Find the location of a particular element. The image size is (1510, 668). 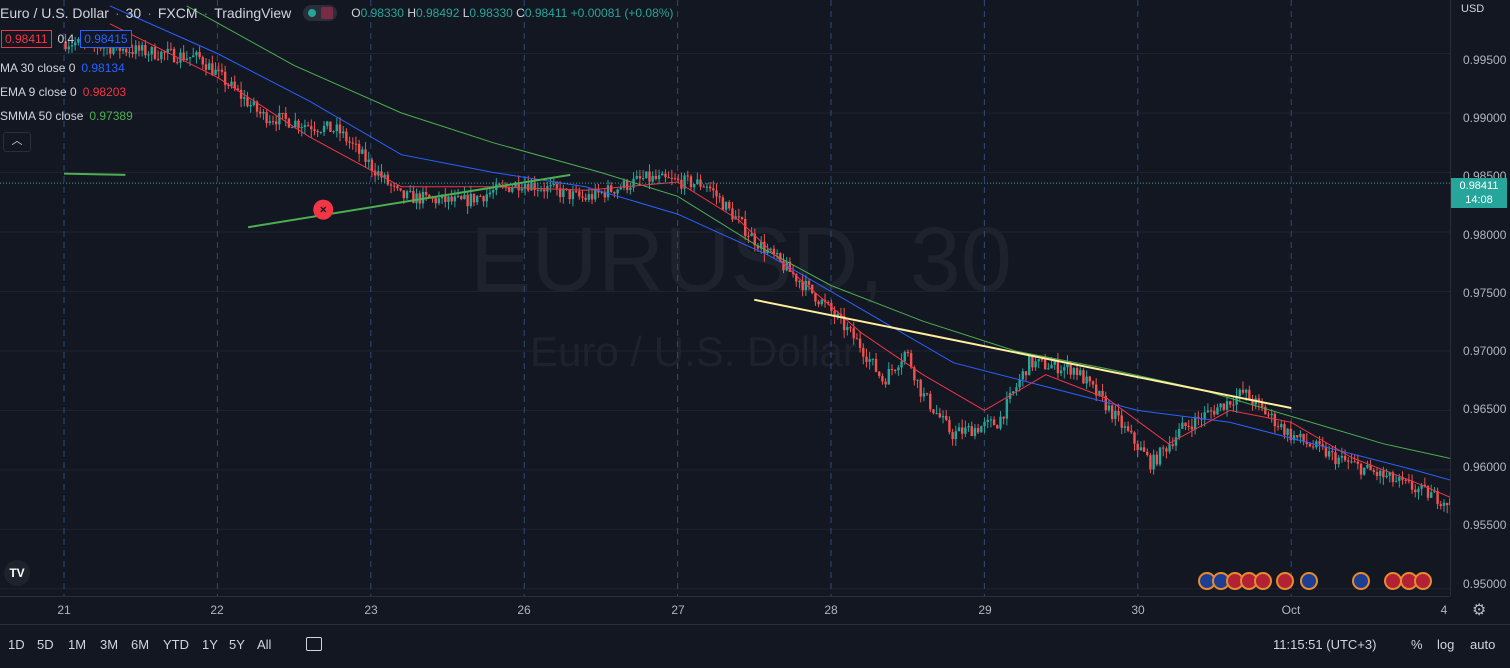

tradingview-logo-icon: TV is located at coordinates (17, 573).